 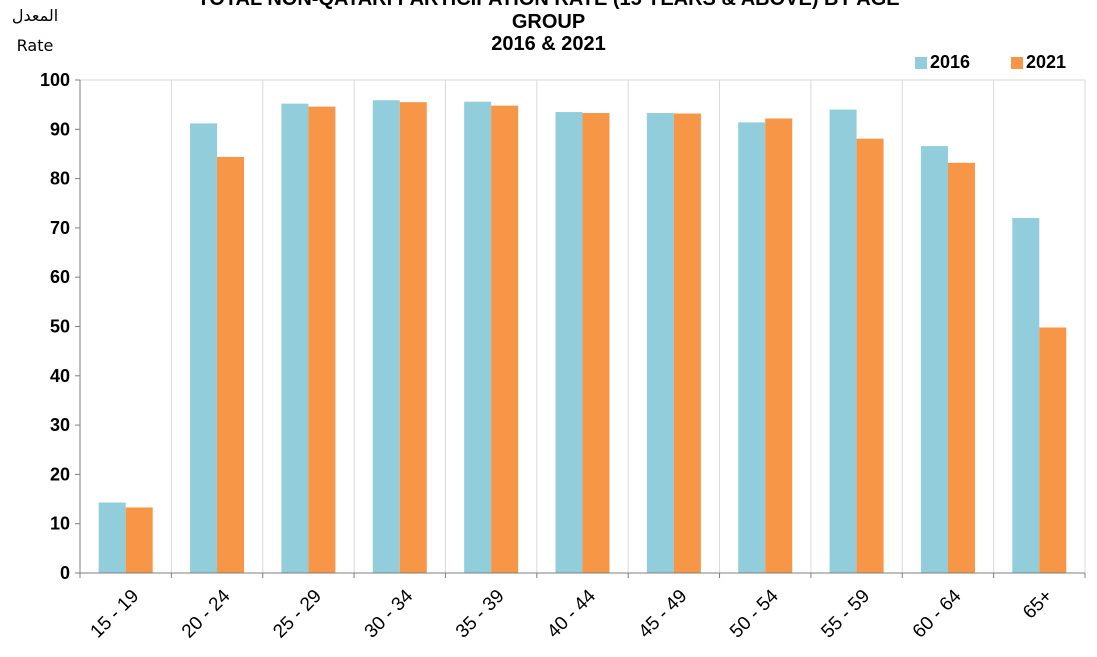 What do you see at coordinates (115, 614) in the screenshot?
I see `x-tick-label: 15 - 19` at bounding box center [115, 614].